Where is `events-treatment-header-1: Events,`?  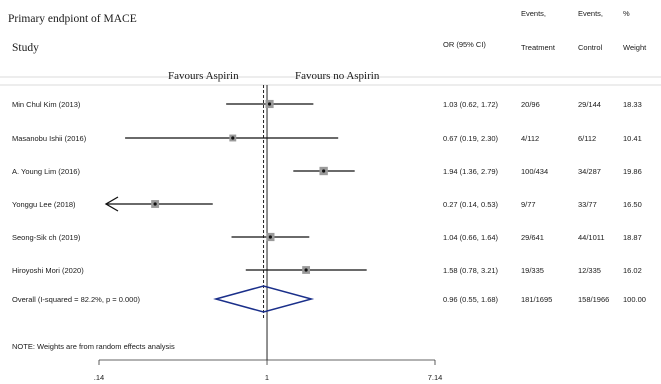 events-treatment-header-1: Events, is located at coordinates (533, 13).